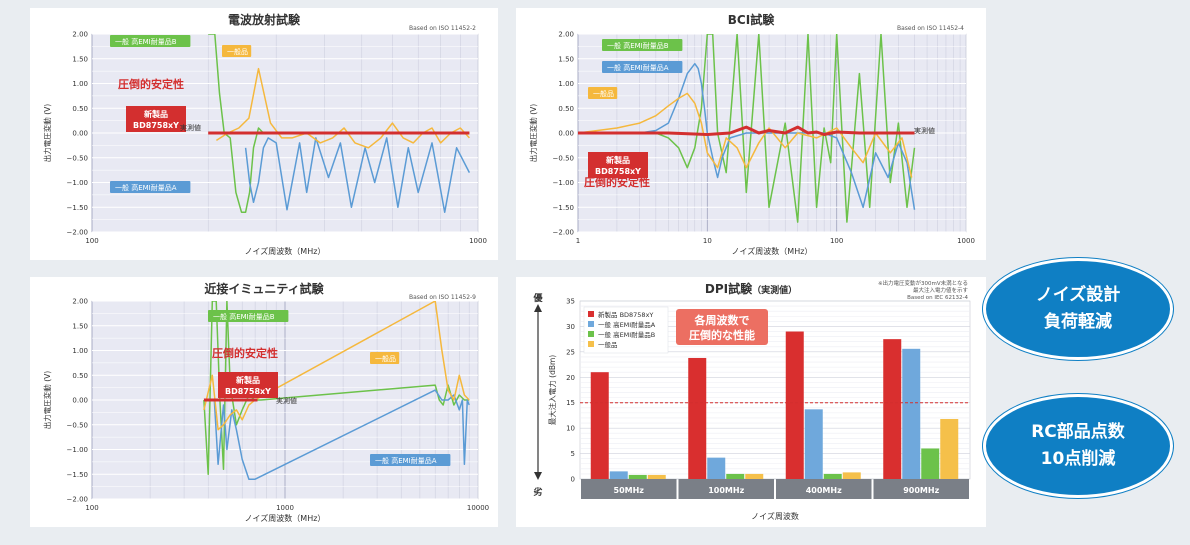 This screenshot has width=1190, height=545. Describe the element at coordinates (537, 492) in the screenshot. I see `axis-bottom-label: 劣` at that location.